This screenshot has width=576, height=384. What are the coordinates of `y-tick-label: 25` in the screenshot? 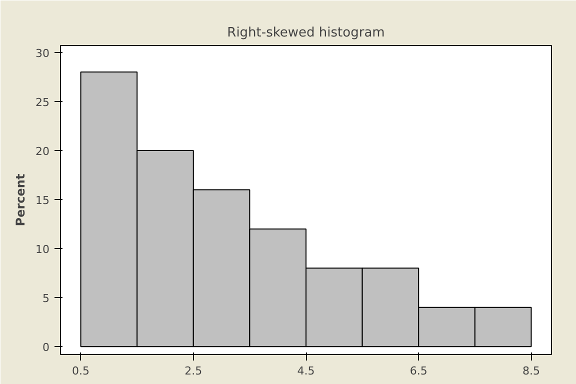 It's located at (43, 102).